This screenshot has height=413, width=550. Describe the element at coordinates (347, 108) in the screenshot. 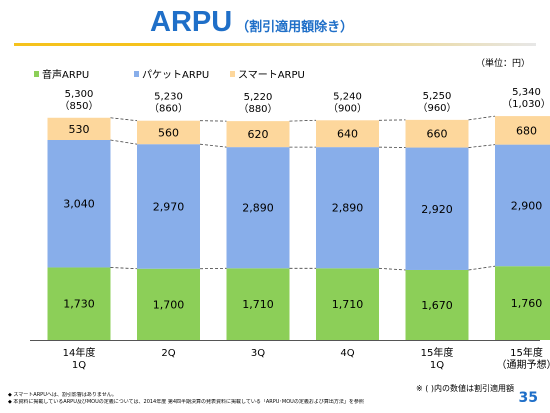

I see `discount-label-3: （900）` at that location.